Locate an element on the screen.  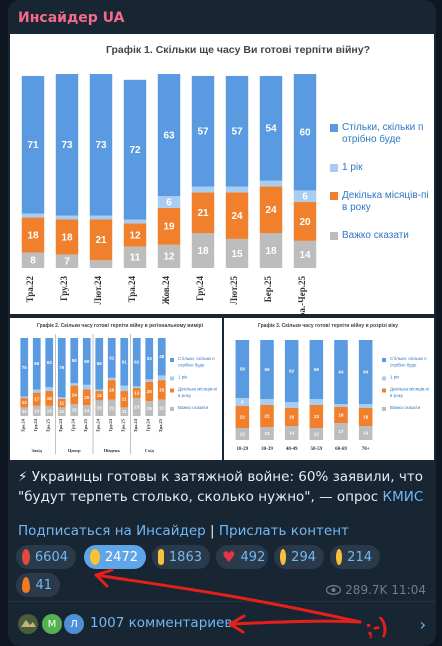
reaction-chip: 1863 is located at coordinates (181, 557).